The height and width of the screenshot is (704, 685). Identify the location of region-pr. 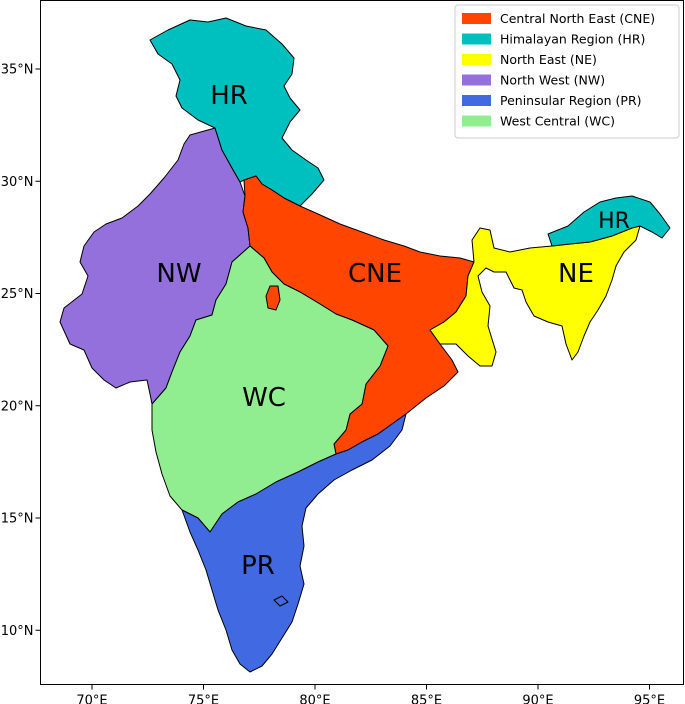
(294, 543).